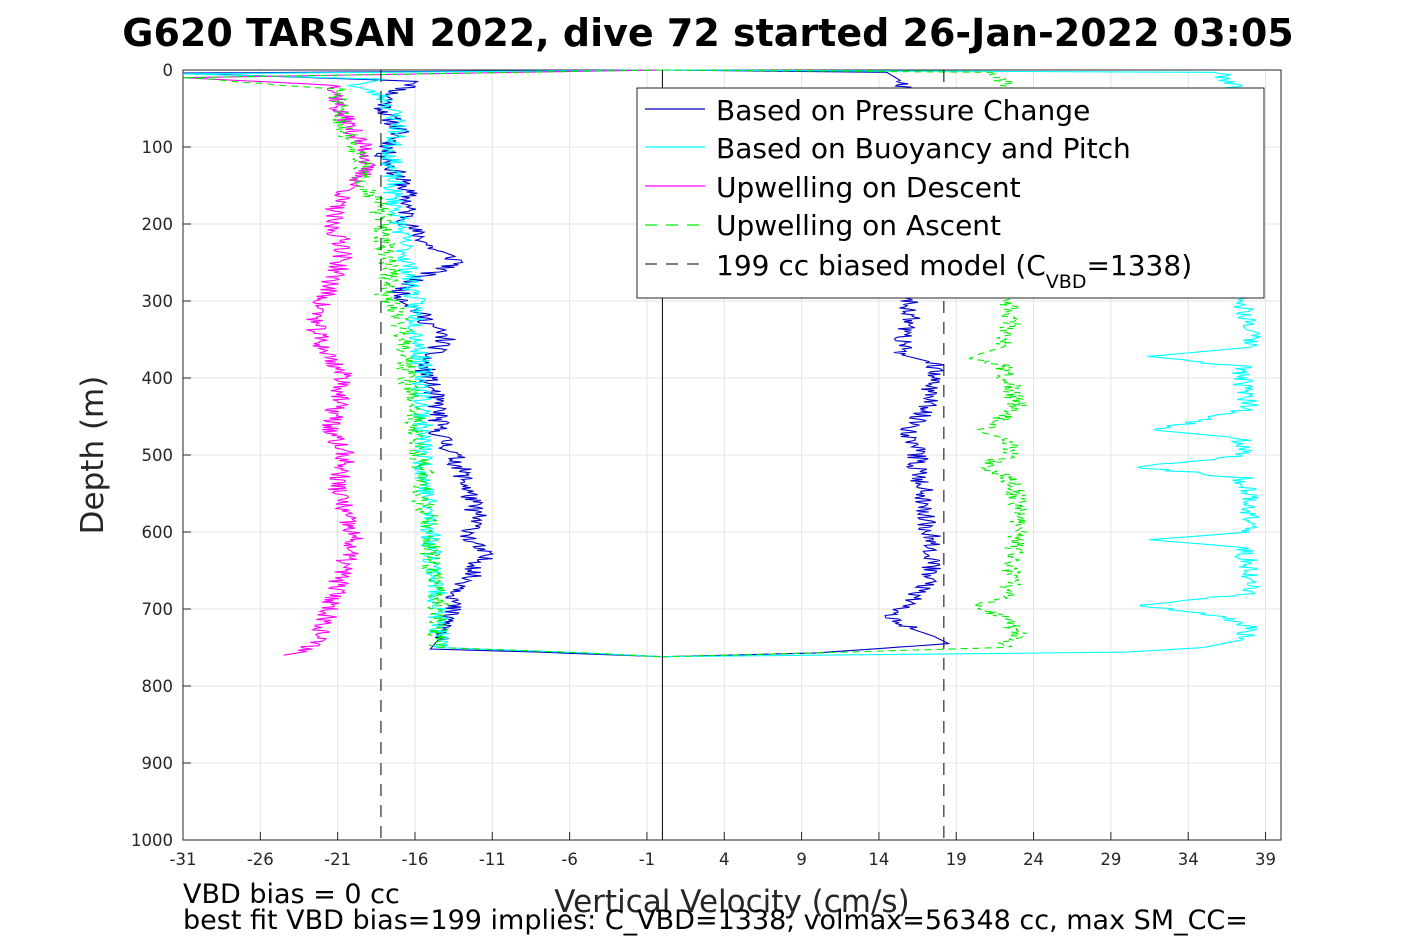  I want to click on y-tick-label: 200, so click(158, 224).